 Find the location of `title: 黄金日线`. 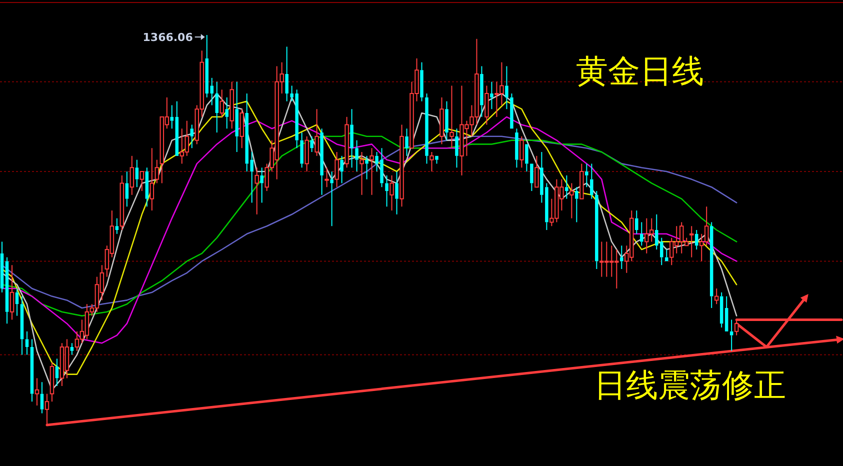

title: 黄金日线 is located at coordinates (640, 71).